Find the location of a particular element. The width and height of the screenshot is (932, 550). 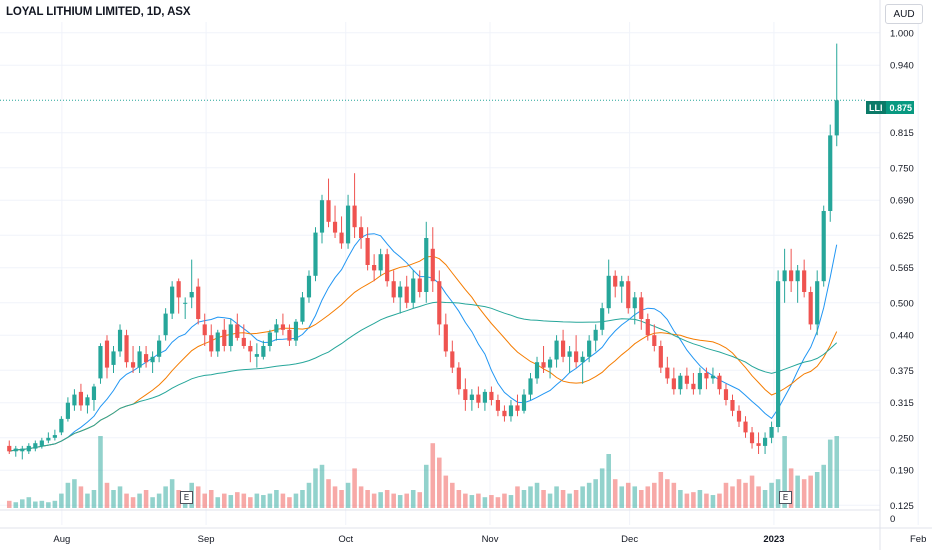

x-tick-label: Nov is located at coordinates (490, 539).